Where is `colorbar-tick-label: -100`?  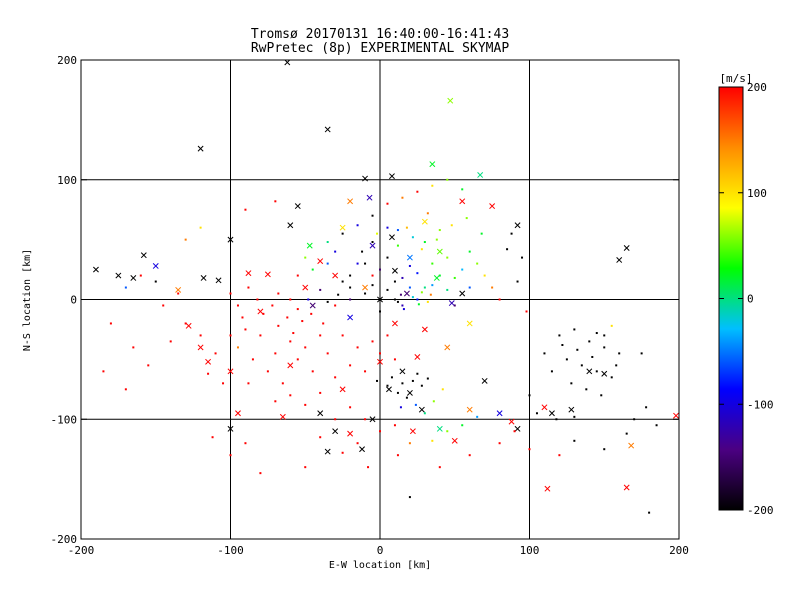
colorbar-tick-label: -100 is located at coordinates (760, 404).